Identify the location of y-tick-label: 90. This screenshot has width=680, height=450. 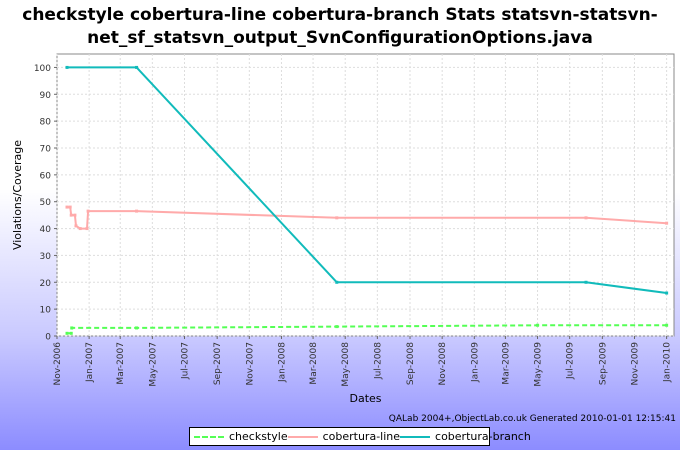
(46, 96).